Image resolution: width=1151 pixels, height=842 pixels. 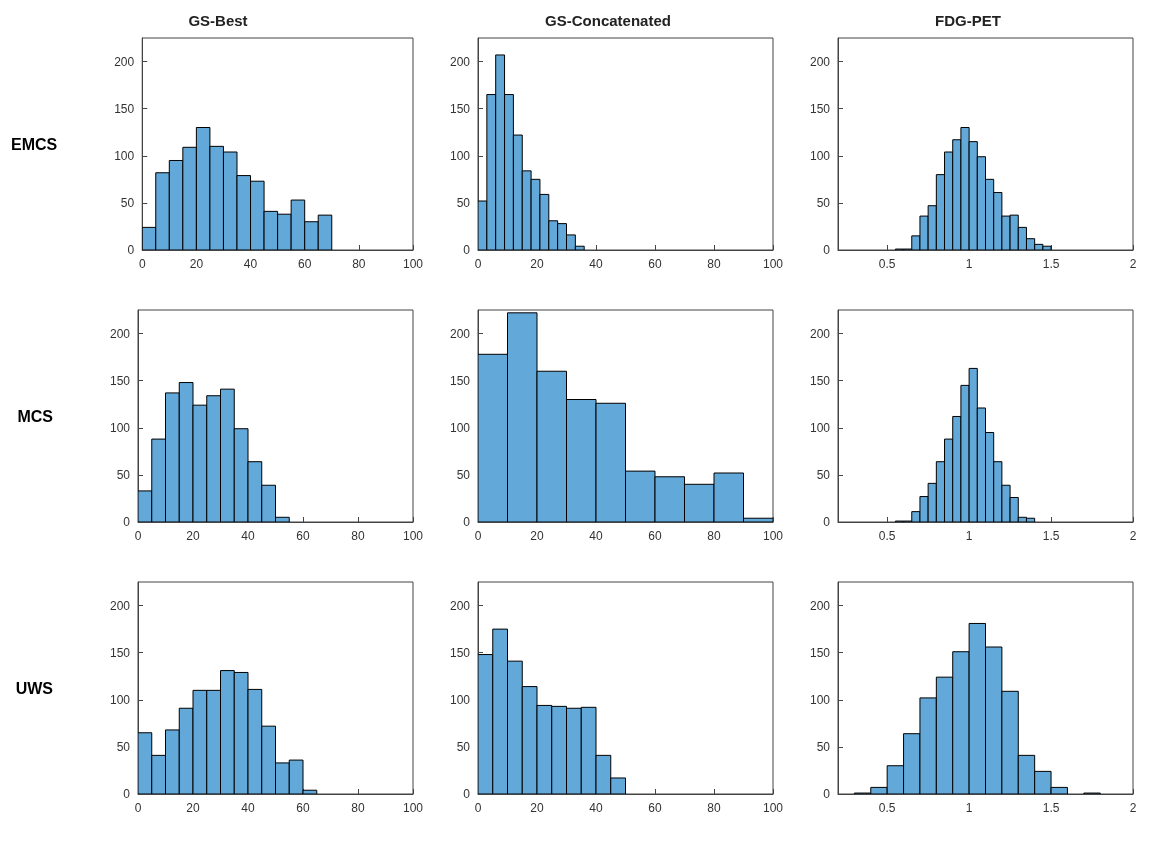 I want to click on chart-title: GS-Concatenated, so click(x=608, y=20).